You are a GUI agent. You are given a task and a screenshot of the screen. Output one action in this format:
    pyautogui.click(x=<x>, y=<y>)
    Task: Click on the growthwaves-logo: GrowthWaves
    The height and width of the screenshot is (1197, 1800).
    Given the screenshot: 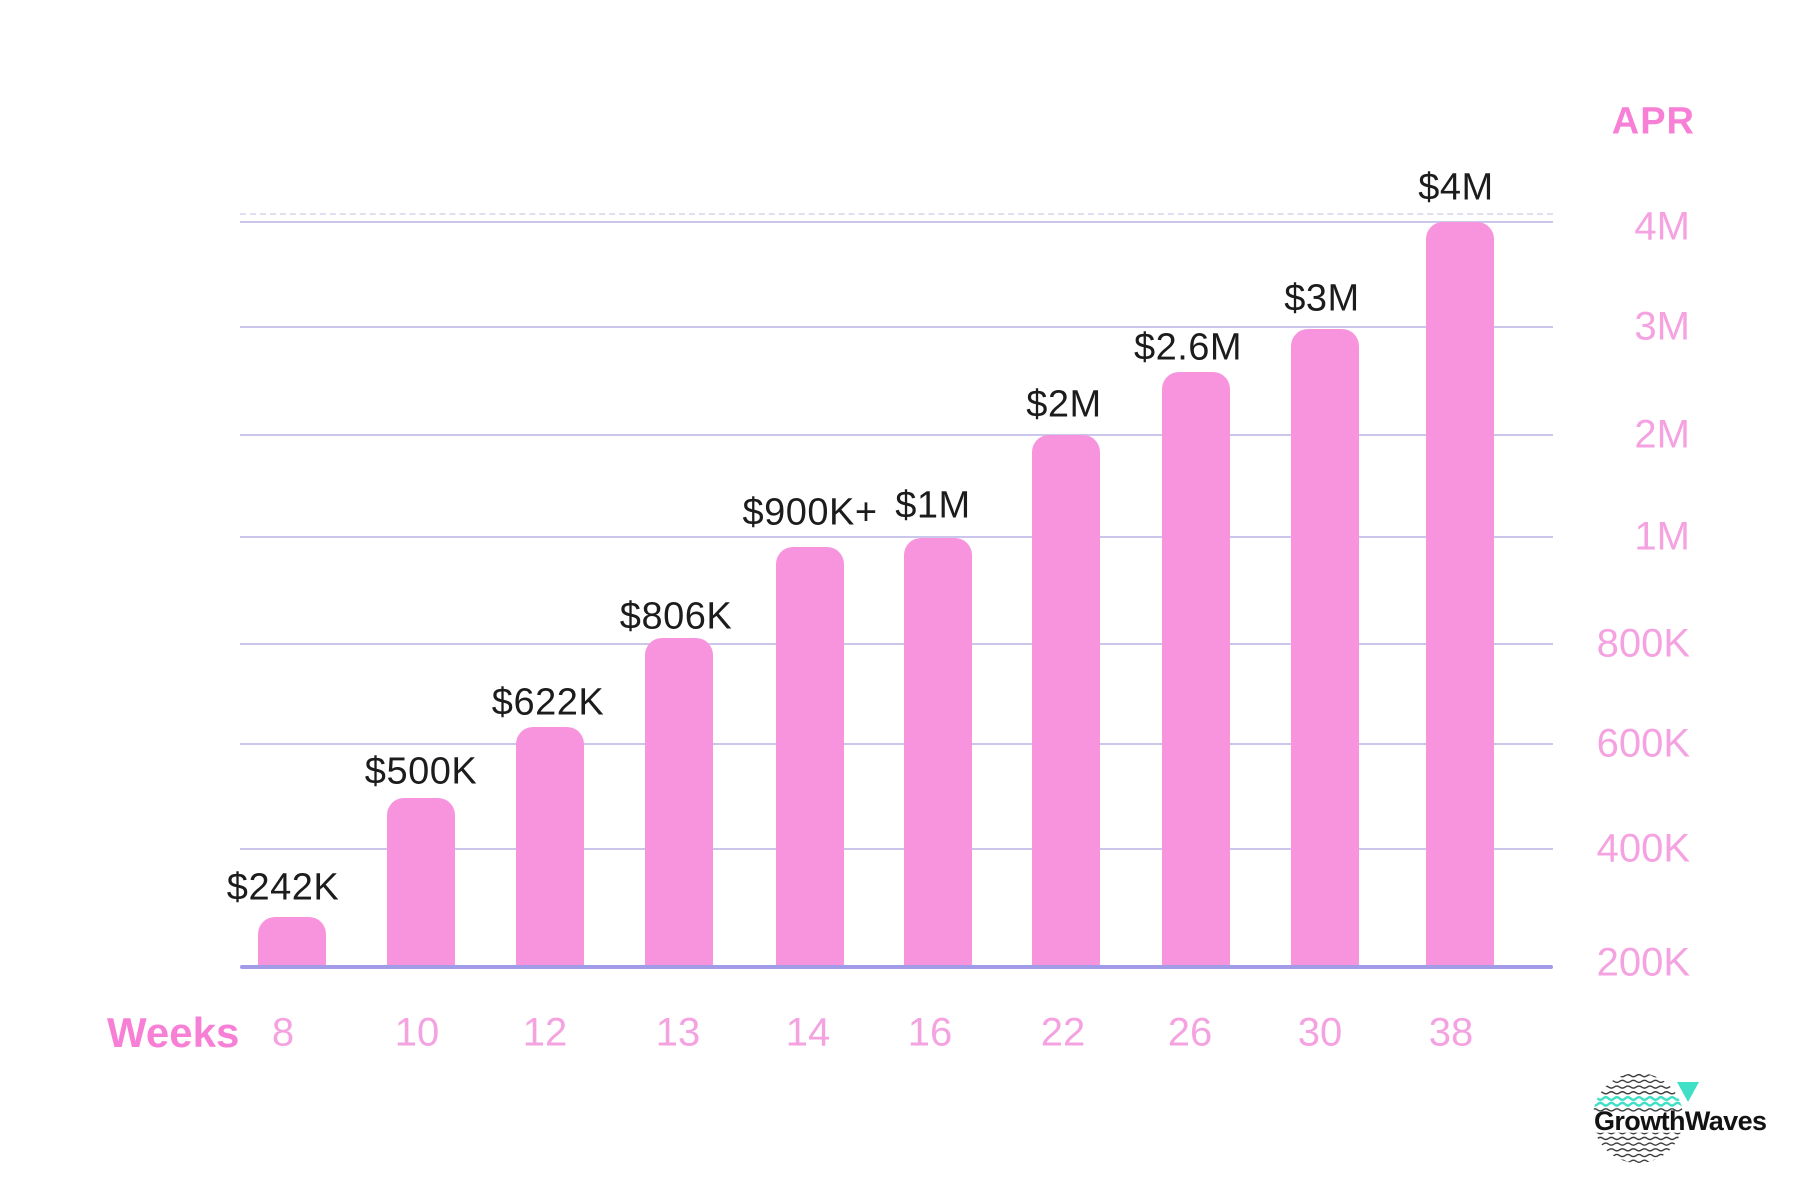 What is the action you would take?
    pyautogui.click(x=1692, y=1127)
    